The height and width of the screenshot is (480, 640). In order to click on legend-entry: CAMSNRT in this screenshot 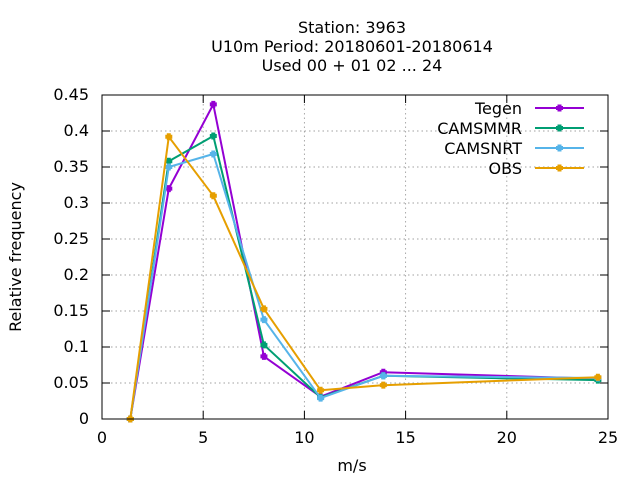, I will do `click(514, 148)`.